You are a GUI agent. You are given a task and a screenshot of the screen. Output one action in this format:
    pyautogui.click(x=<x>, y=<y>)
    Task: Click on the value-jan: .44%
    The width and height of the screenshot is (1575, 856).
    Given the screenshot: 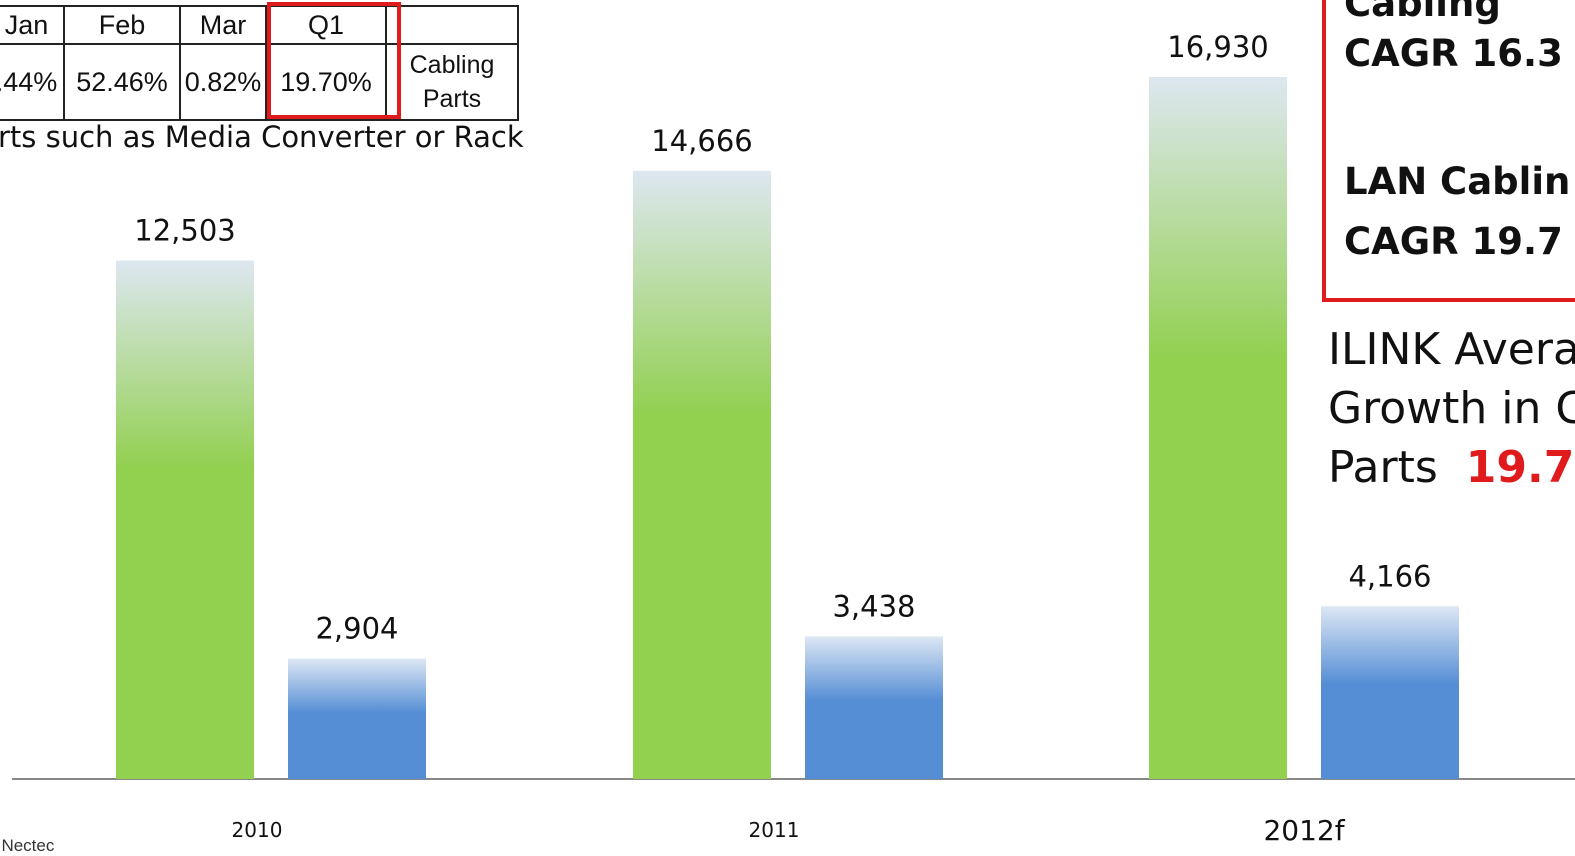 What is the action you would take?
    pyautogui.click(x=32, y=82)
    